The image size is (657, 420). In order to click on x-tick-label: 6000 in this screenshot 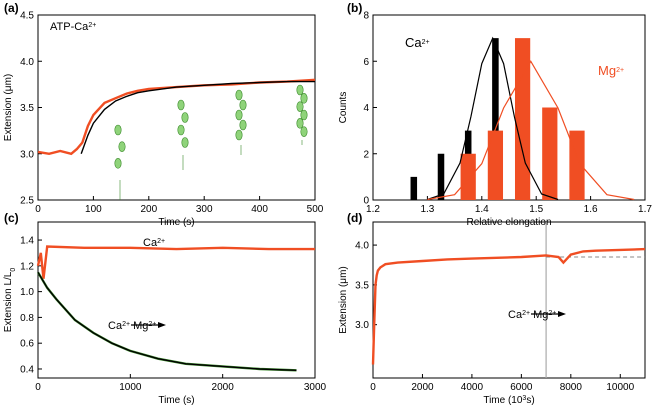, I will do `click(521, 387)`.